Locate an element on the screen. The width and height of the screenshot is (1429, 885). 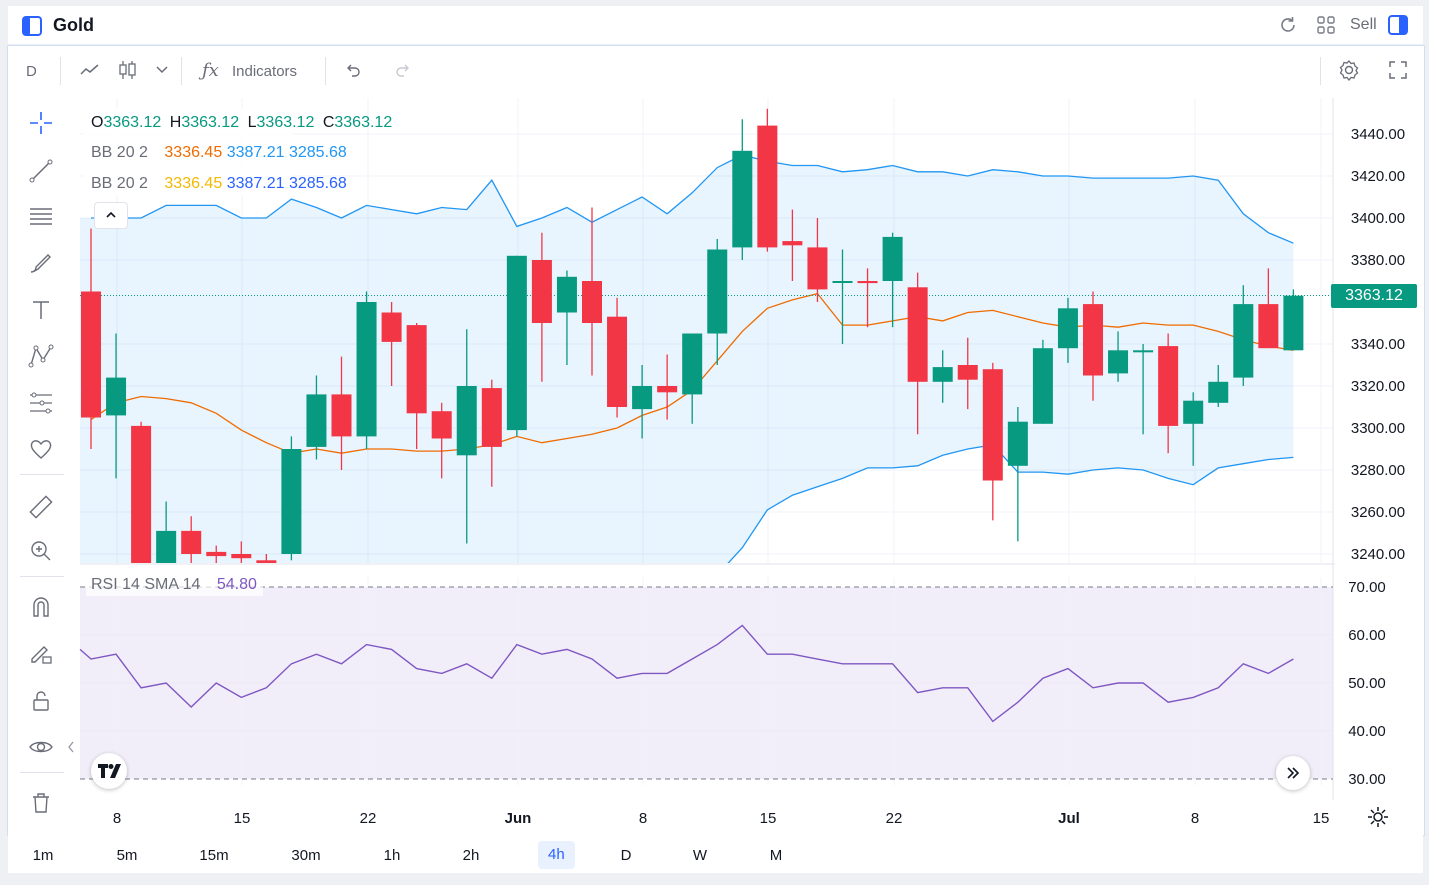
timeframe-1m: 1m is located at coordinates (43, 855).